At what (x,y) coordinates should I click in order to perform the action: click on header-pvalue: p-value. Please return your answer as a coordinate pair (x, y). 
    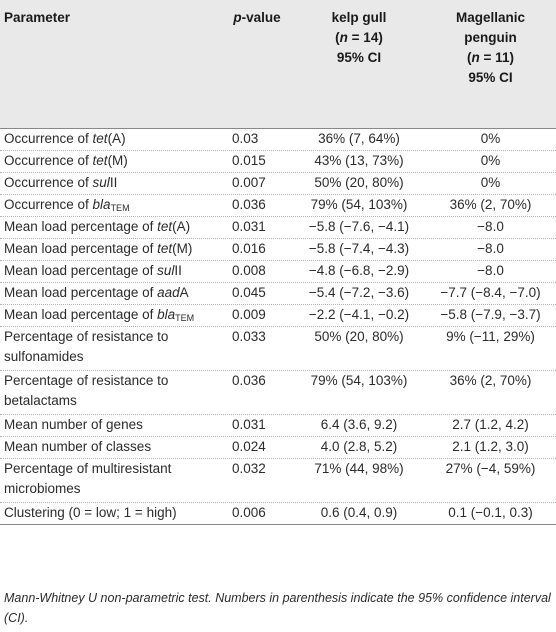
    Looking at the image, I should click on (257, 17).